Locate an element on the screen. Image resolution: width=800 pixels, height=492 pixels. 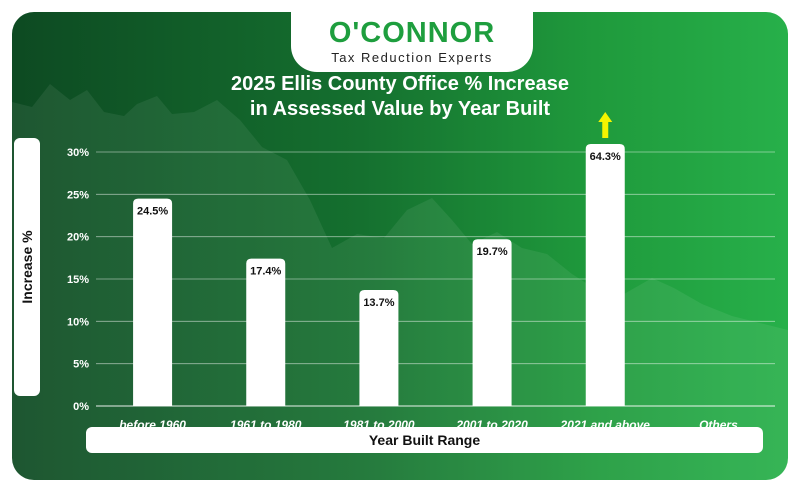
category-label: 1961 to 1980 is located at coordinates (266, 425).